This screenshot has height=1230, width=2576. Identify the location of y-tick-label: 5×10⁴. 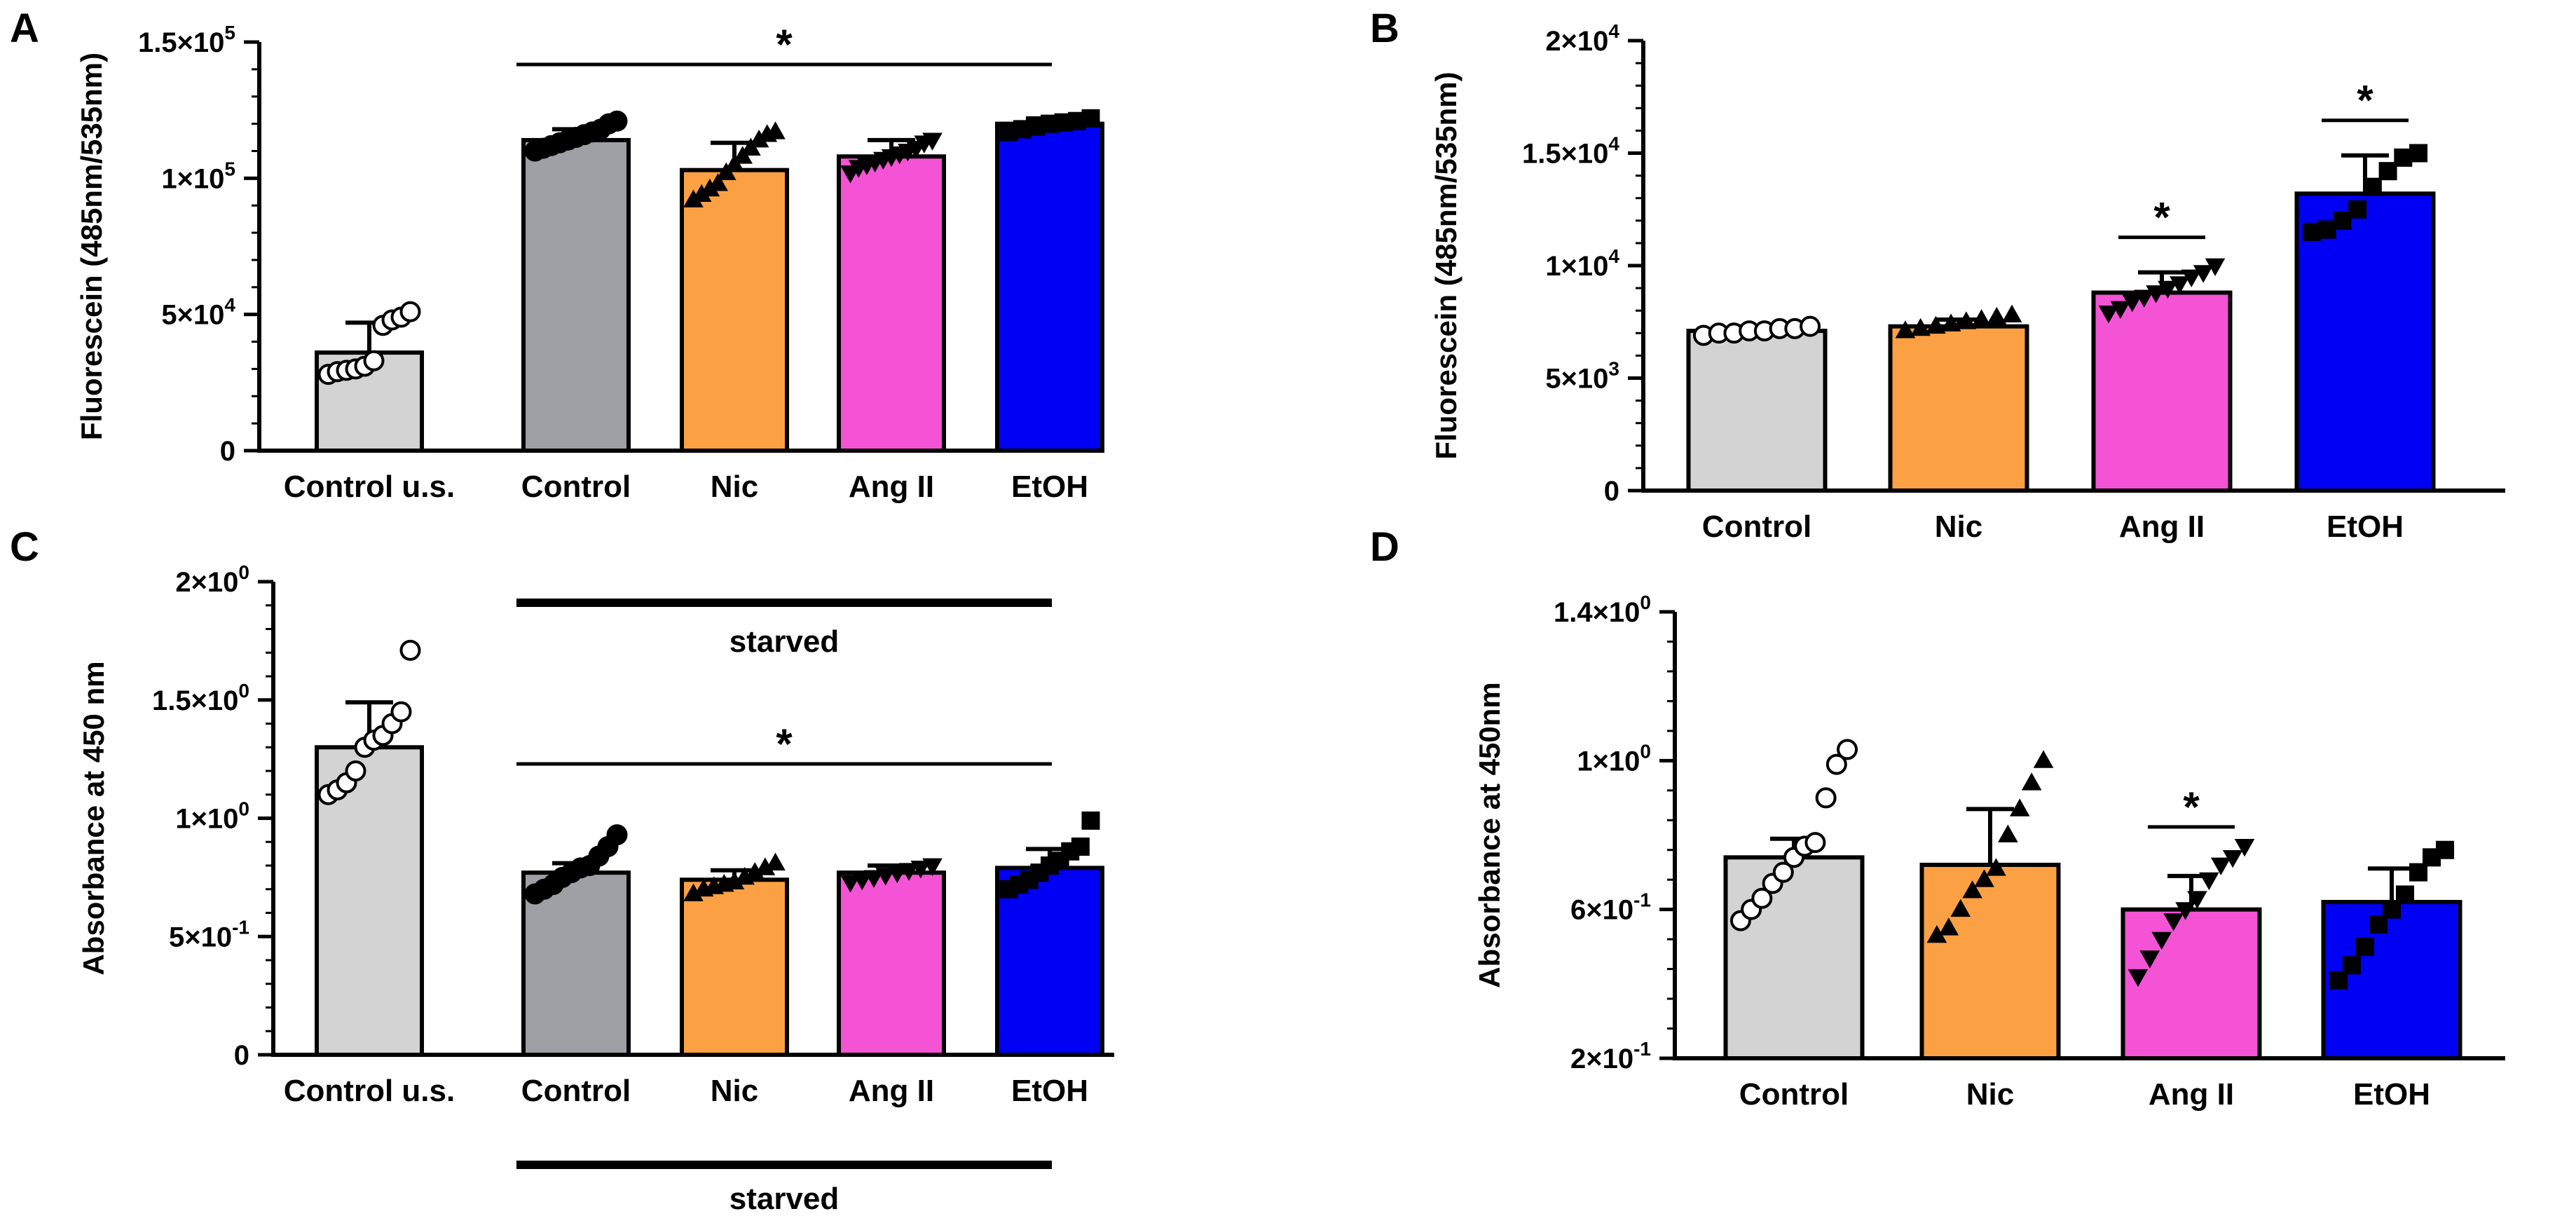
(198, 312).